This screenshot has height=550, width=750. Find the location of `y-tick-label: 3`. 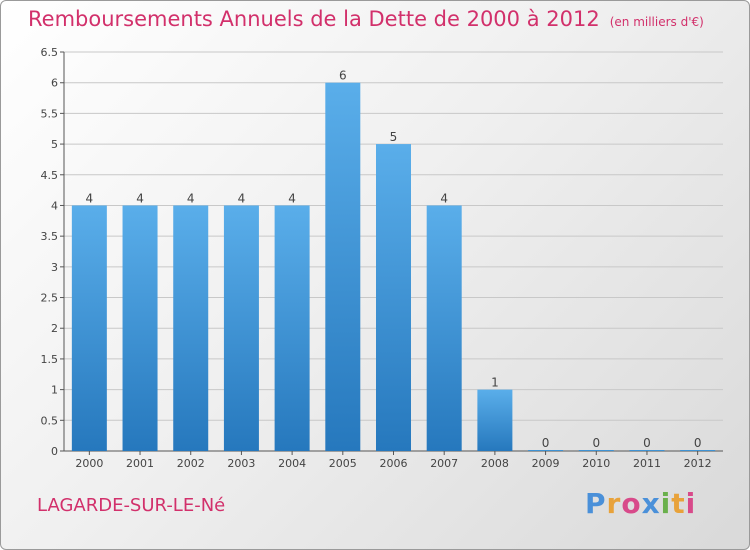

y-tick-label: 3 is located at coordinates (54, 267).